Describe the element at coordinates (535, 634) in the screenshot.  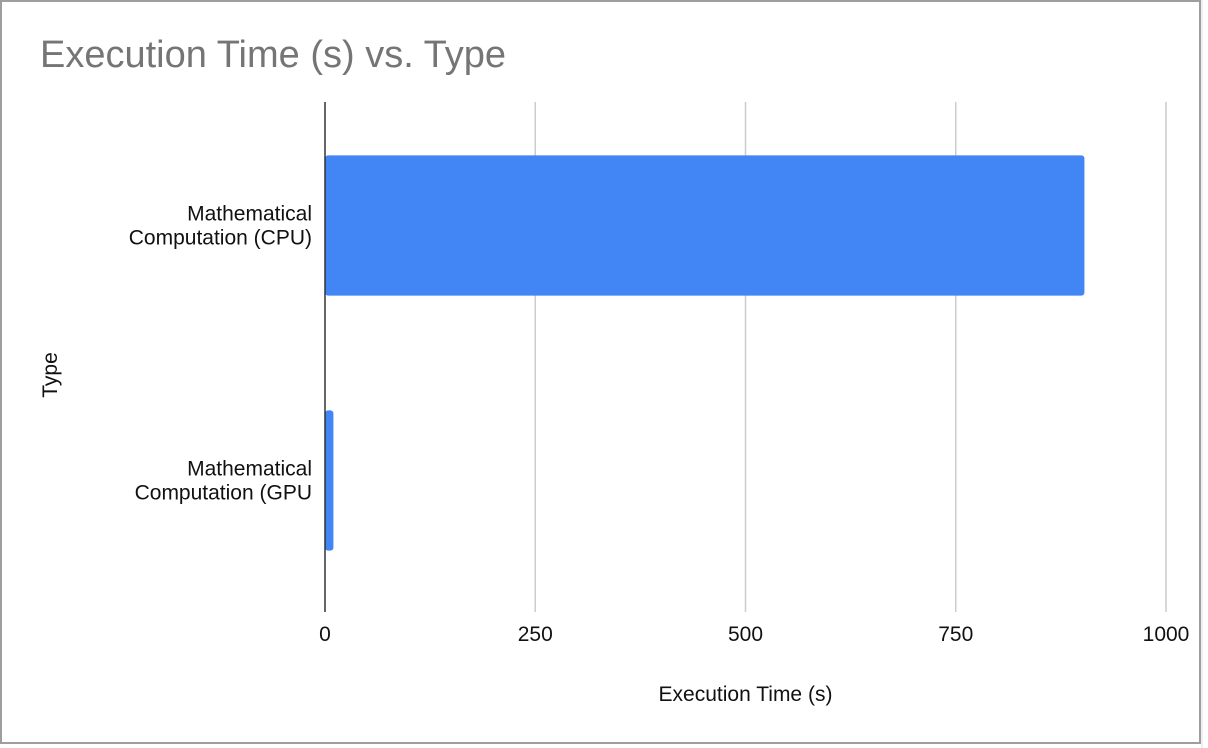
I see `x-tick-label: 250` at that location.